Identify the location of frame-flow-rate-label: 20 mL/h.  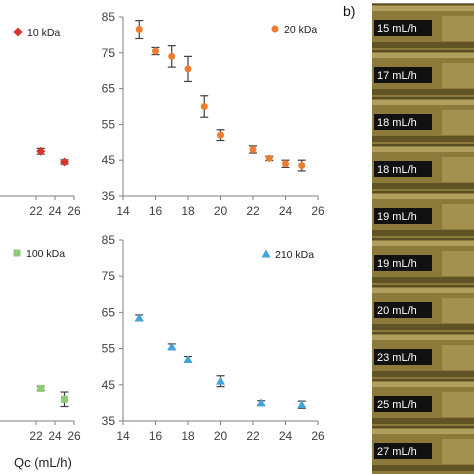
(397, 311).